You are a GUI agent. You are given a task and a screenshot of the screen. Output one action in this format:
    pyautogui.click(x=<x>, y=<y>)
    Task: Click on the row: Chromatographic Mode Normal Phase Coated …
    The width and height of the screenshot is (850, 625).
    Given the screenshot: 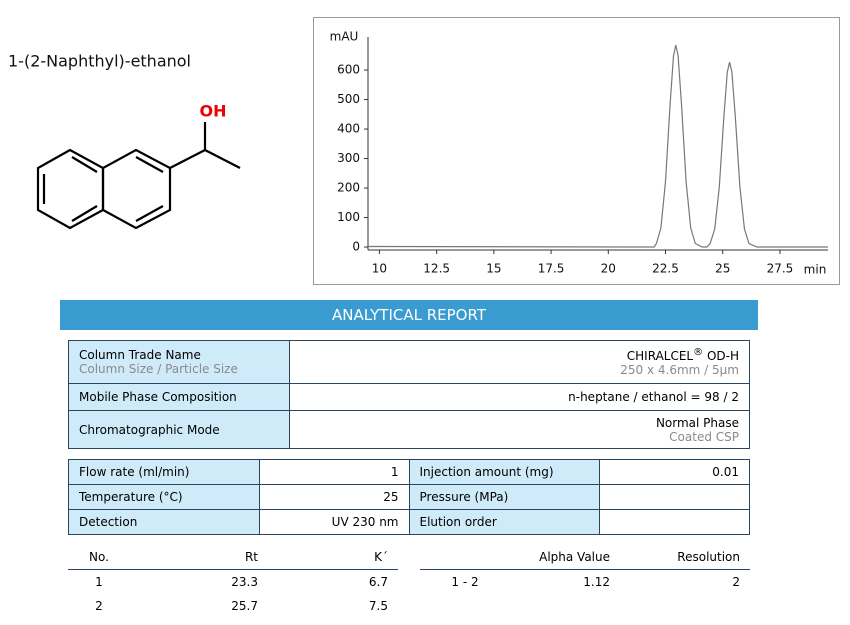 What is the action you would take?
    pyautogui.click(x=409, y=429)
    